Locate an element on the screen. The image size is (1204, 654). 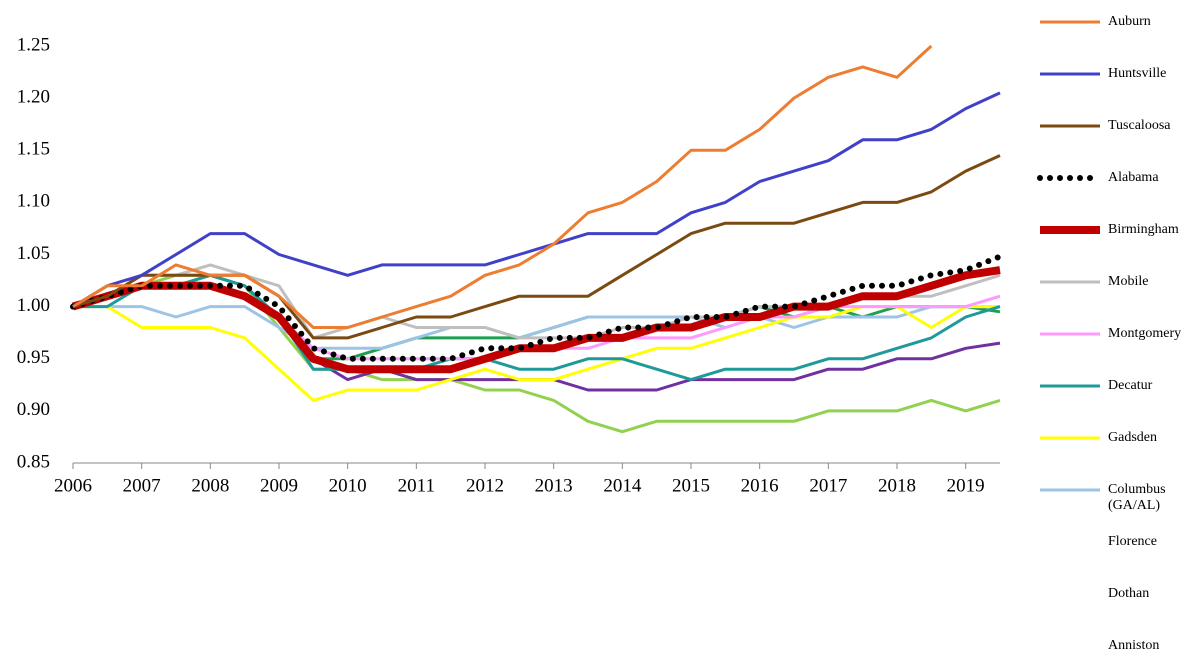
x-tick-label: 2014 is located at coordinates (622, 485).